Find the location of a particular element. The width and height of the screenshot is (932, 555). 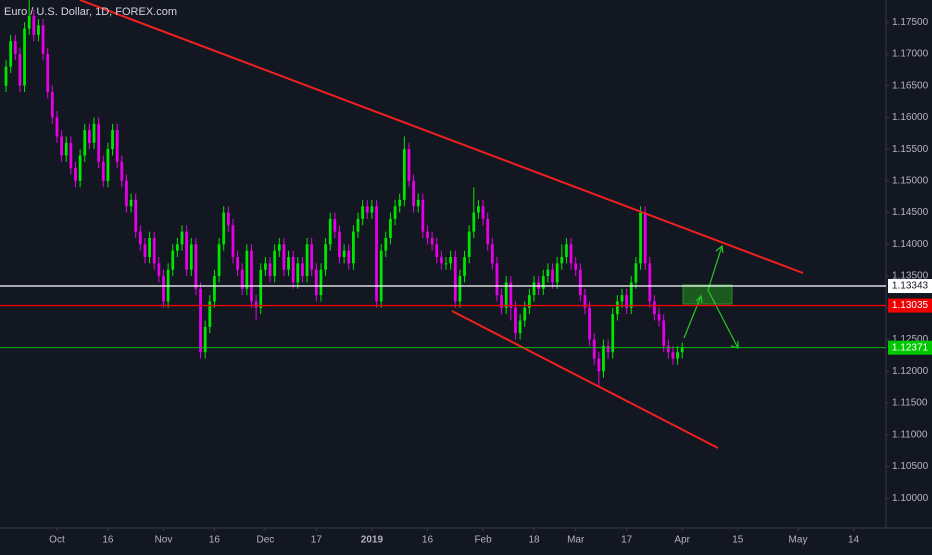

x-tick-label: 17 is located at coordinates (627, 540).